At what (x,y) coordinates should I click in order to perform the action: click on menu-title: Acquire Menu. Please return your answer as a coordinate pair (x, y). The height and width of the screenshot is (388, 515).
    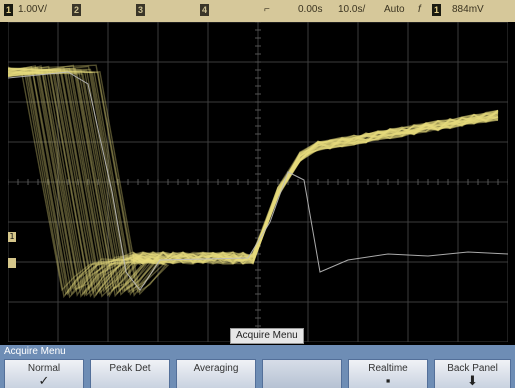
    Looking at the image, I should click on (35, 351).